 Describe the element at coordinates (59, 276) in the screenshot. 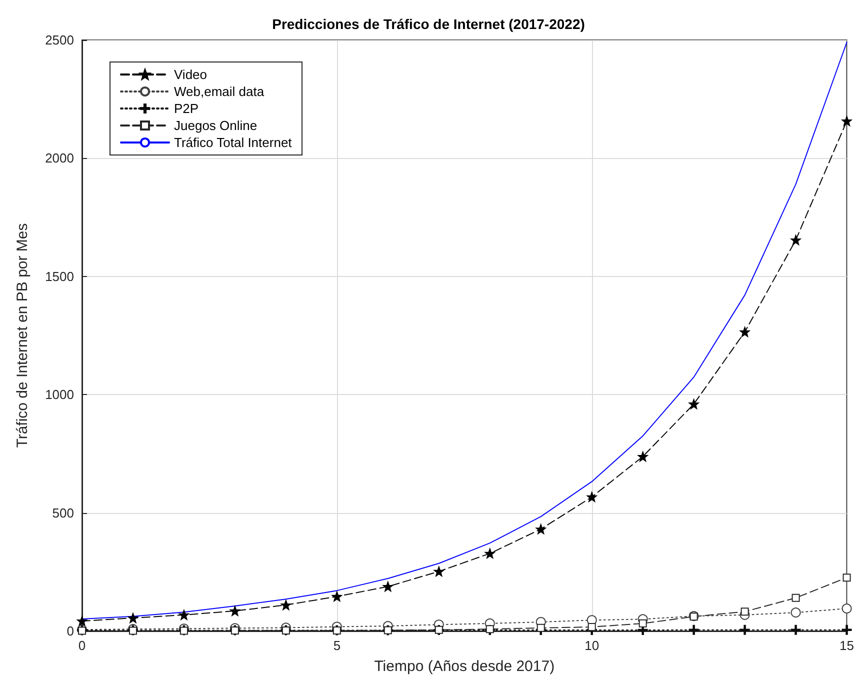

I see `y-tick-label: 1500` at that location.